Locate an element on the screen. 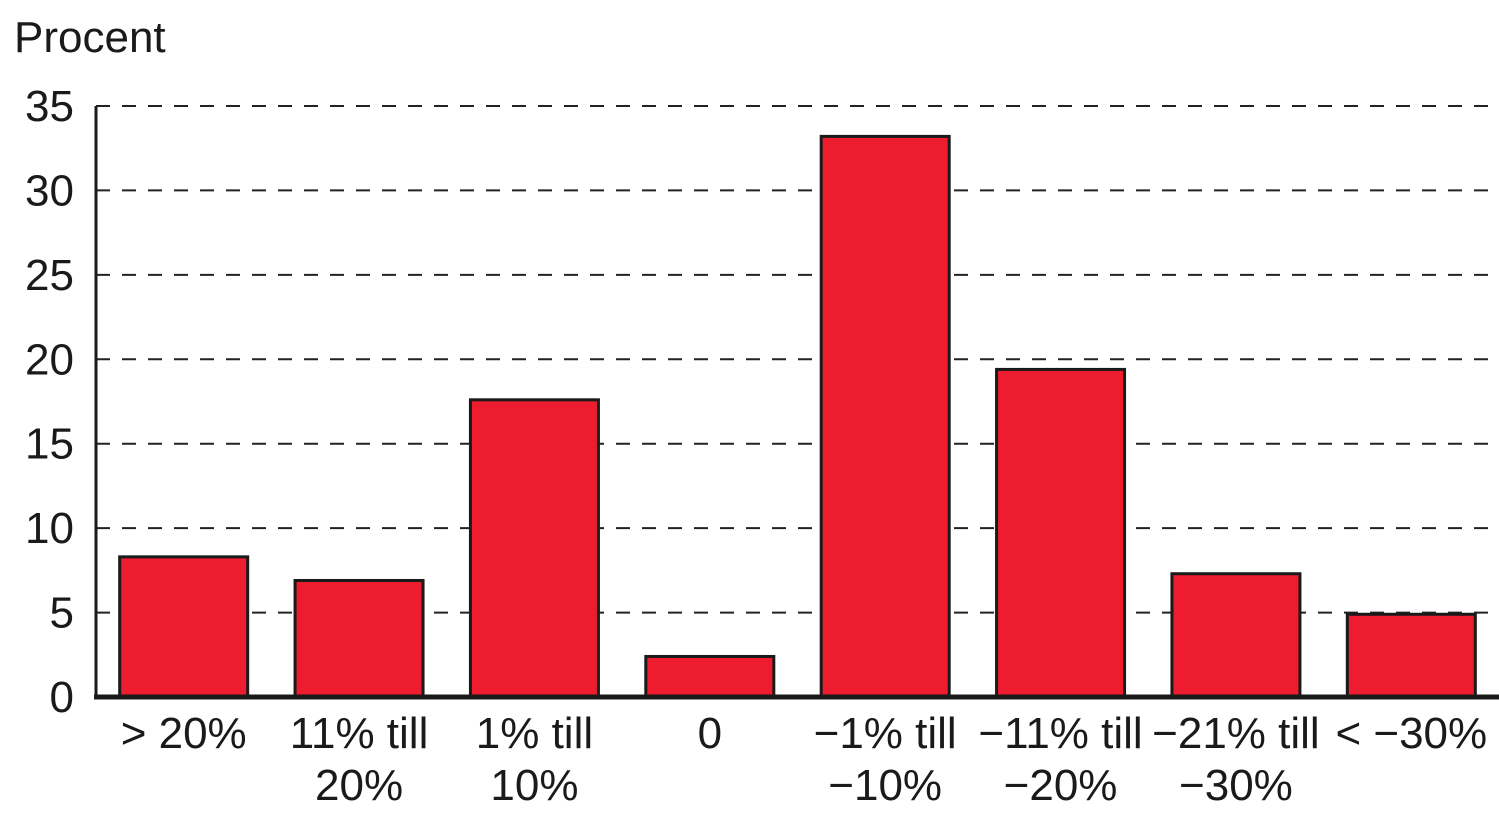  x-tick-label-line: −10% is located at coordinates (885, 784).